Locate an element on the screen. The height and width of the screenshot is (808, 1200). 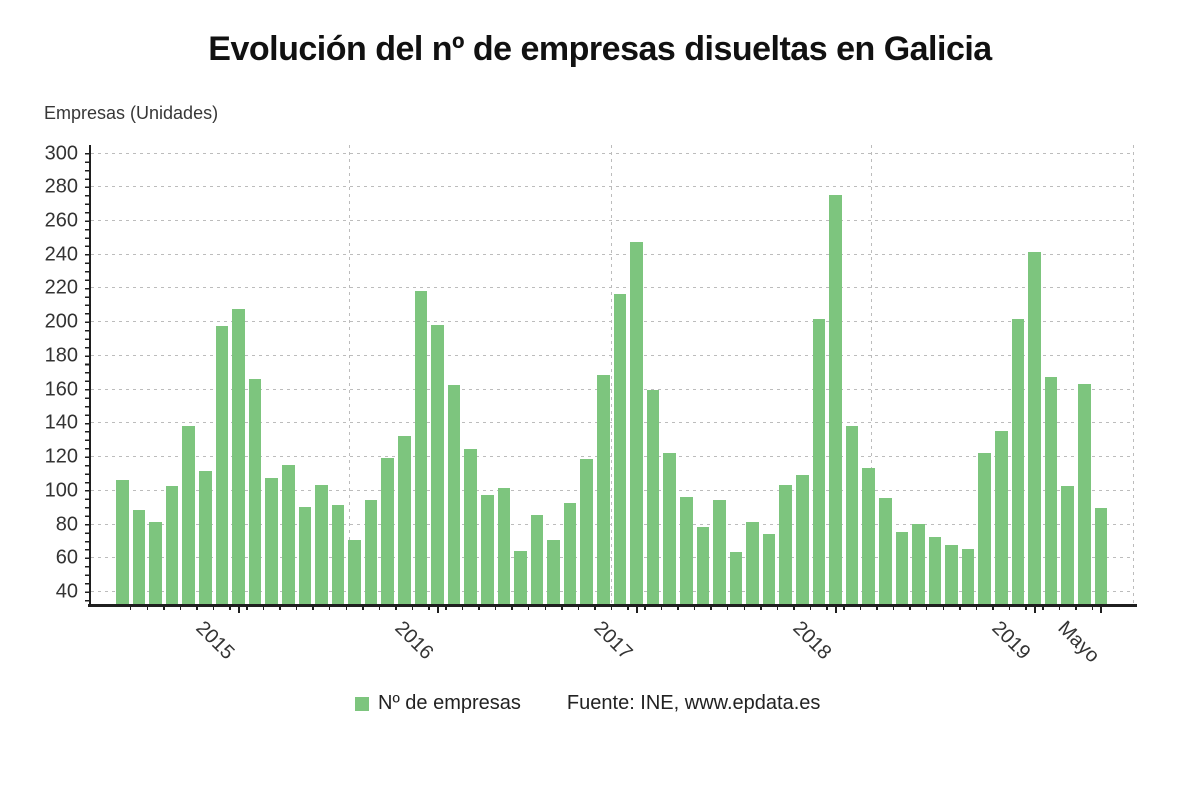
y-tick-label: 220 is located at coordinates (61, 287).